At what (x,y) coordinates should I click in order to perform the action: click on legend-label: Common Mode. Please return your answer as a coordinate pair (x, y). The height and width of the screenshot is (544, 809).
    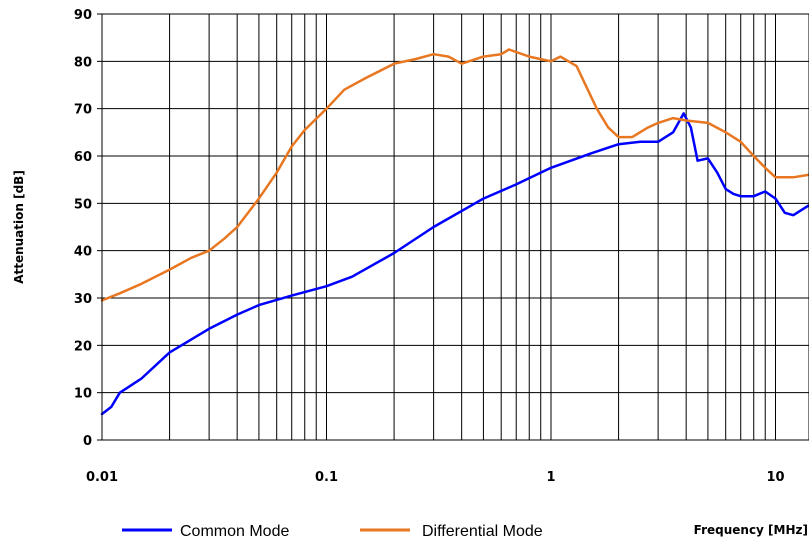
    Looking at the image, I should click on (234, 531).